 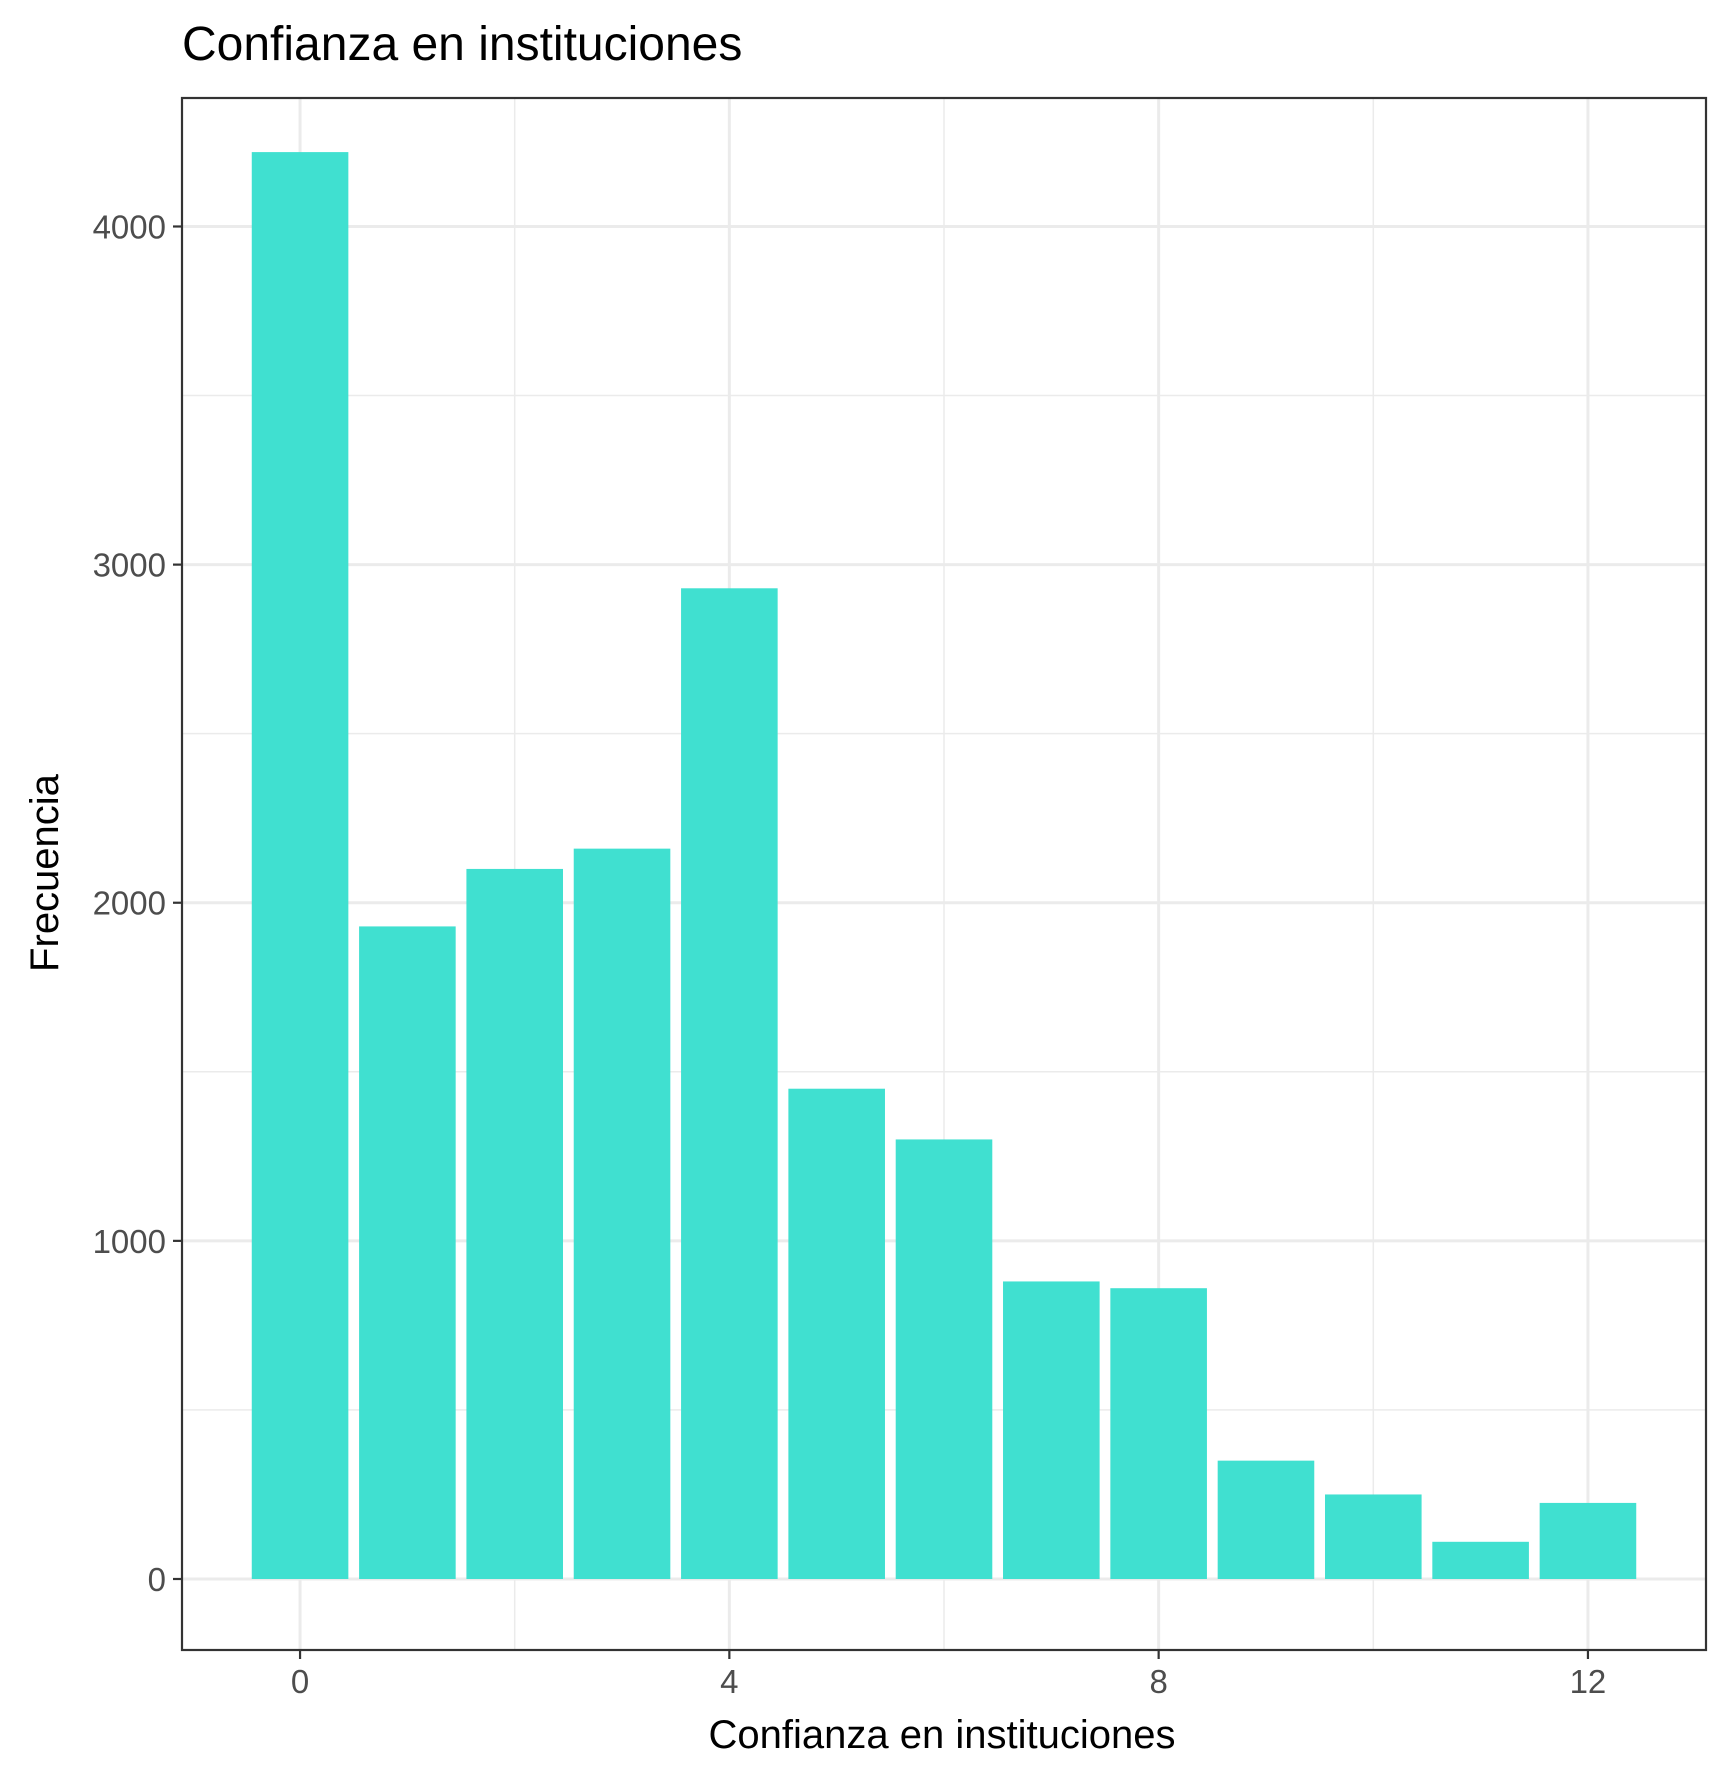 What do you see at coordinates (129, 903) in the screenshot?
I see `y-tick-label: 2000` at bounding box center [129, 903].